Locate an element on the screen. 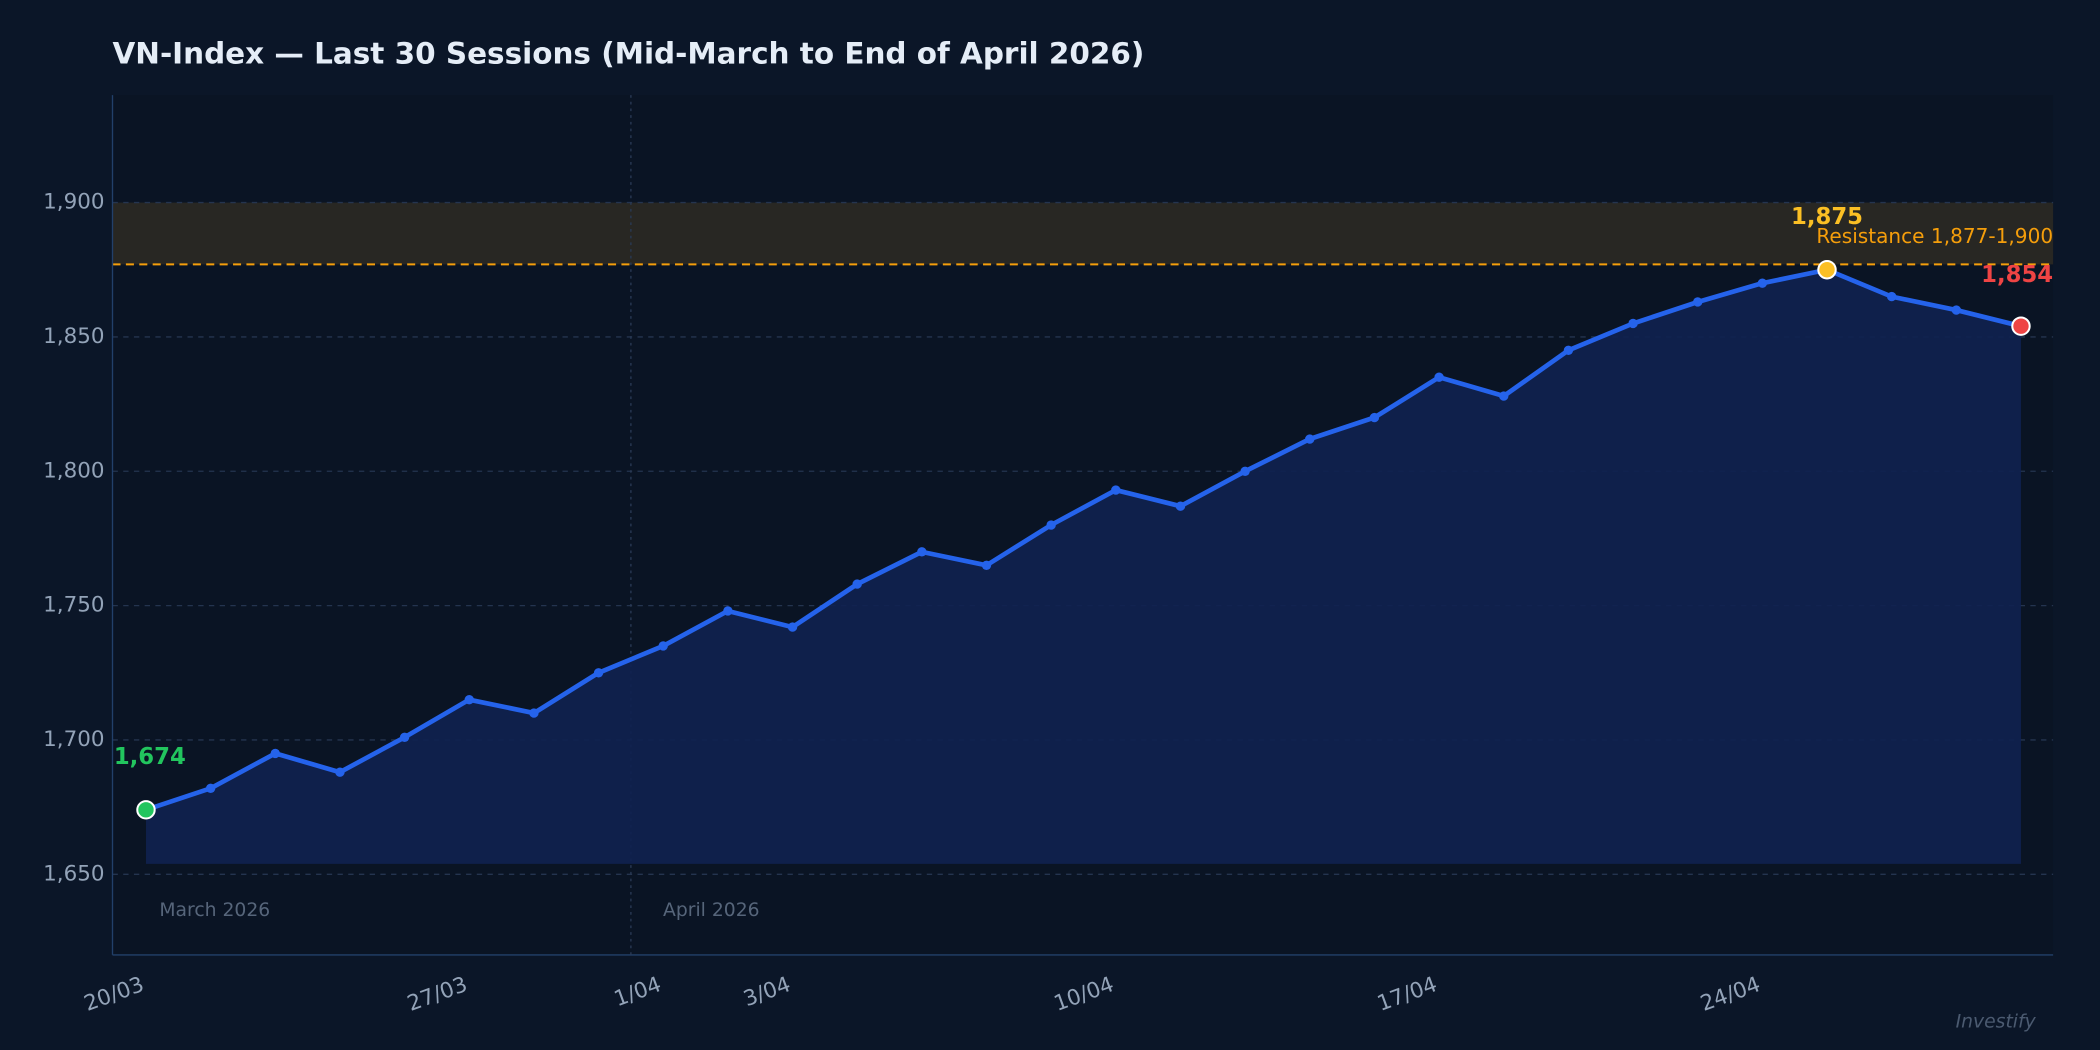 The image size is (2100, 1050). y-tick-label: 1,700 is located at coordinates (73, 739).